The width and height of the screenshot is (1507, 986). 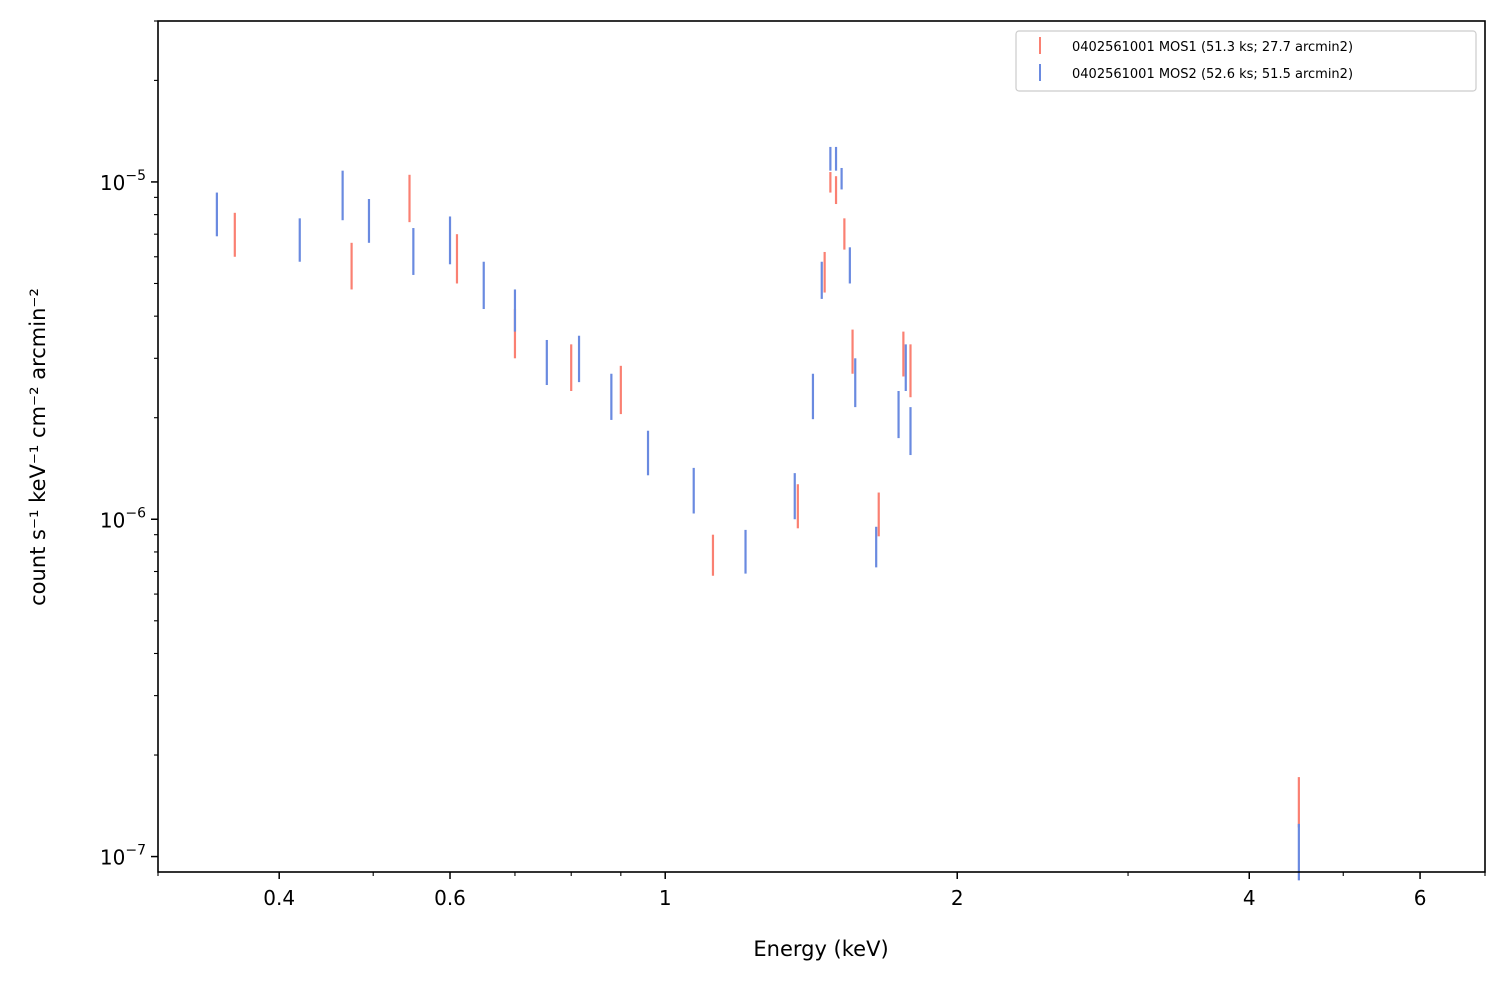 I want to click on y-tick-label: 10⁻⁵, so click(x=123, y=181).